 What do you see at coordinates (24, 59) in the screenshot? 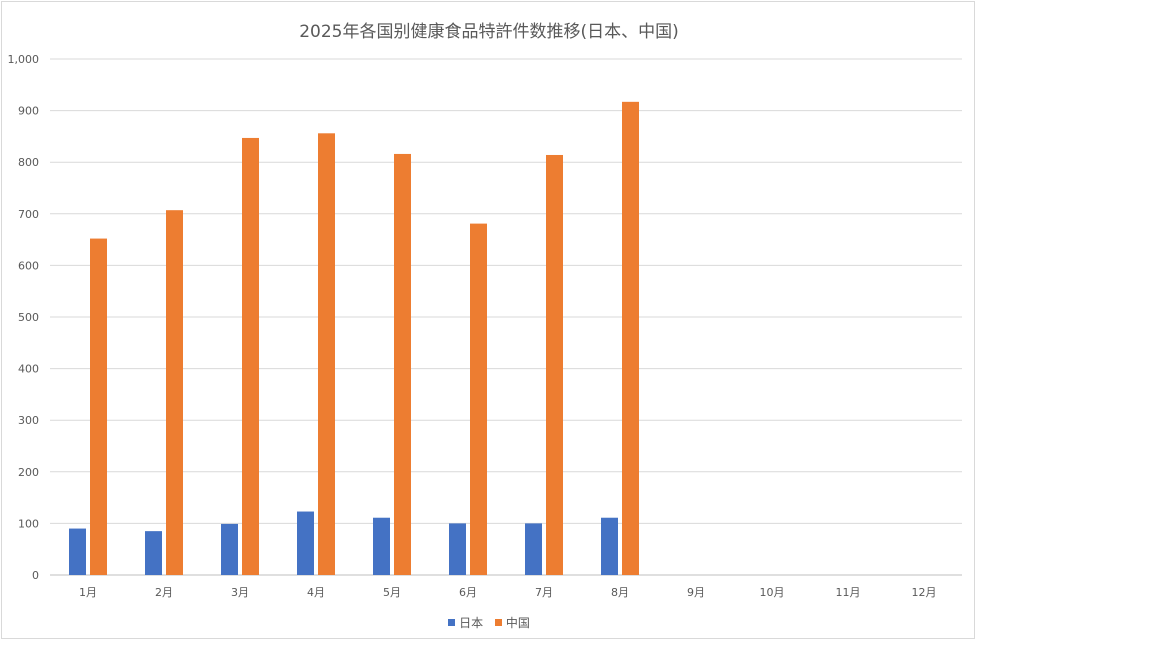
I see `y-tick-label: 1,000` at bounding box center [24, 59].